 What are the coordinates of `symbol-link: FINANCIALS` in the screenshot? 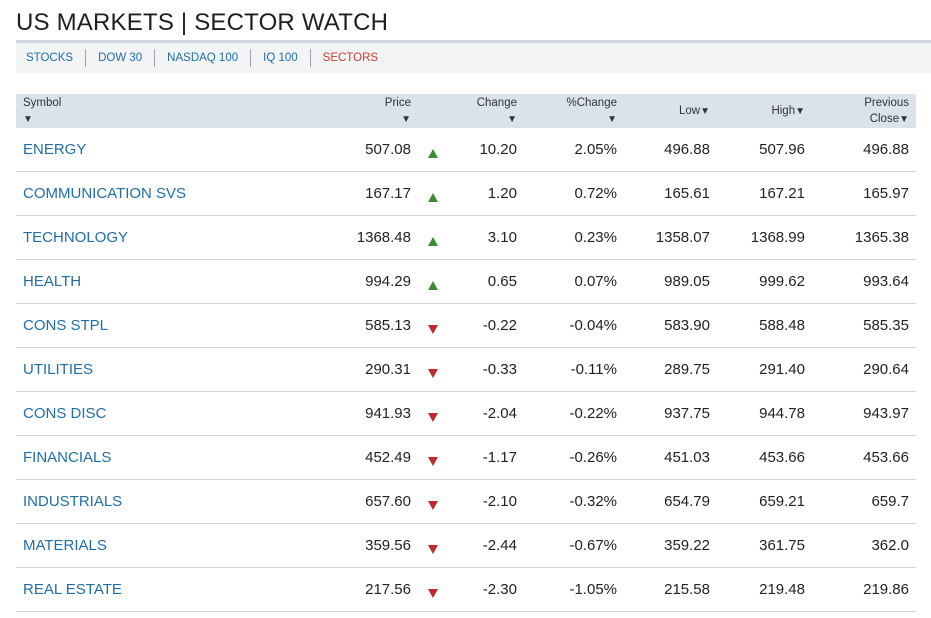 It's located at (121, 457).